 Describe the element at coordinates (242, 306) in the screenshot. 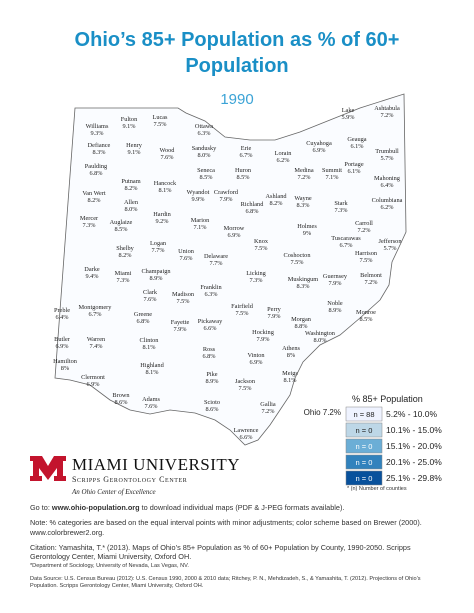

I see `county-name: Fairfield` at that location.